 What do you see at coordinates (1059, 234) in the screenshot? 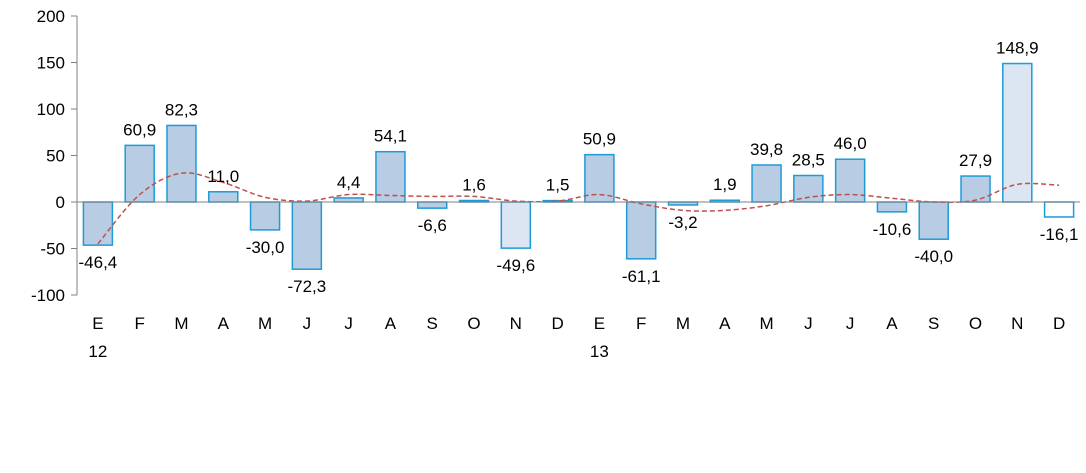
I see `data-label: -16,1` at bounding box center [1059, 234].